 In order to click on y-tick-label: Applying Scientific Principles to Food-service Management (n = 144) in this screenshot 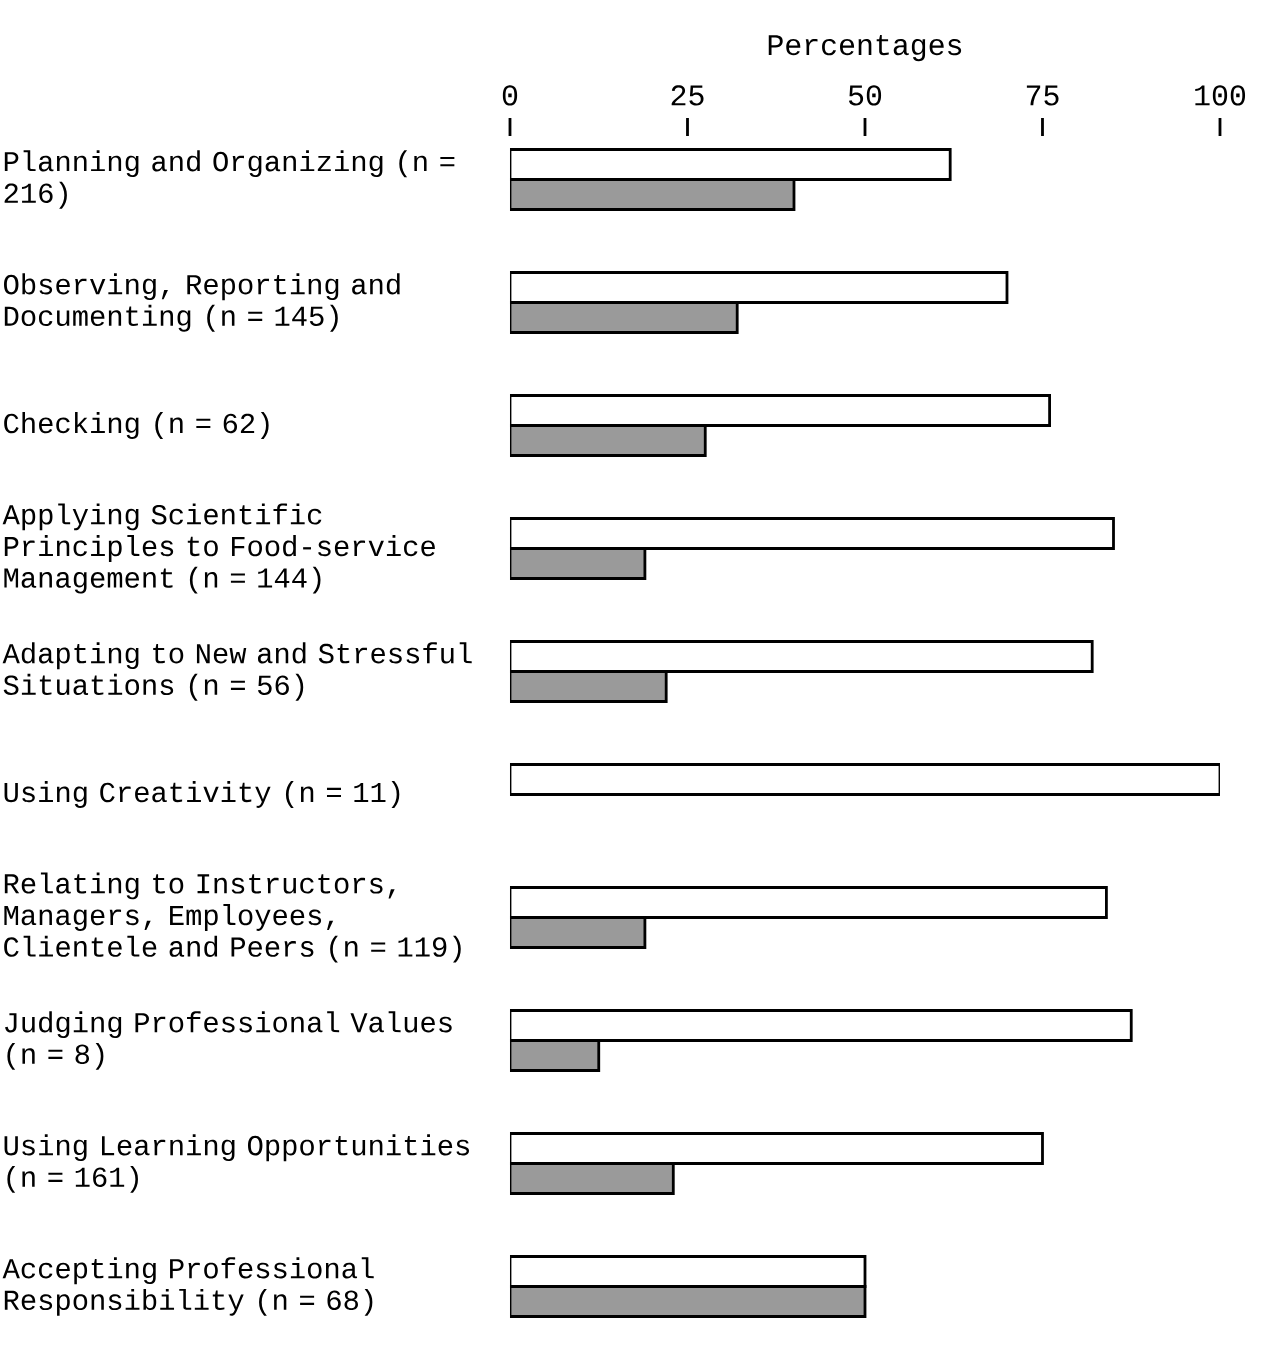, I will do `click(218, 548)`.